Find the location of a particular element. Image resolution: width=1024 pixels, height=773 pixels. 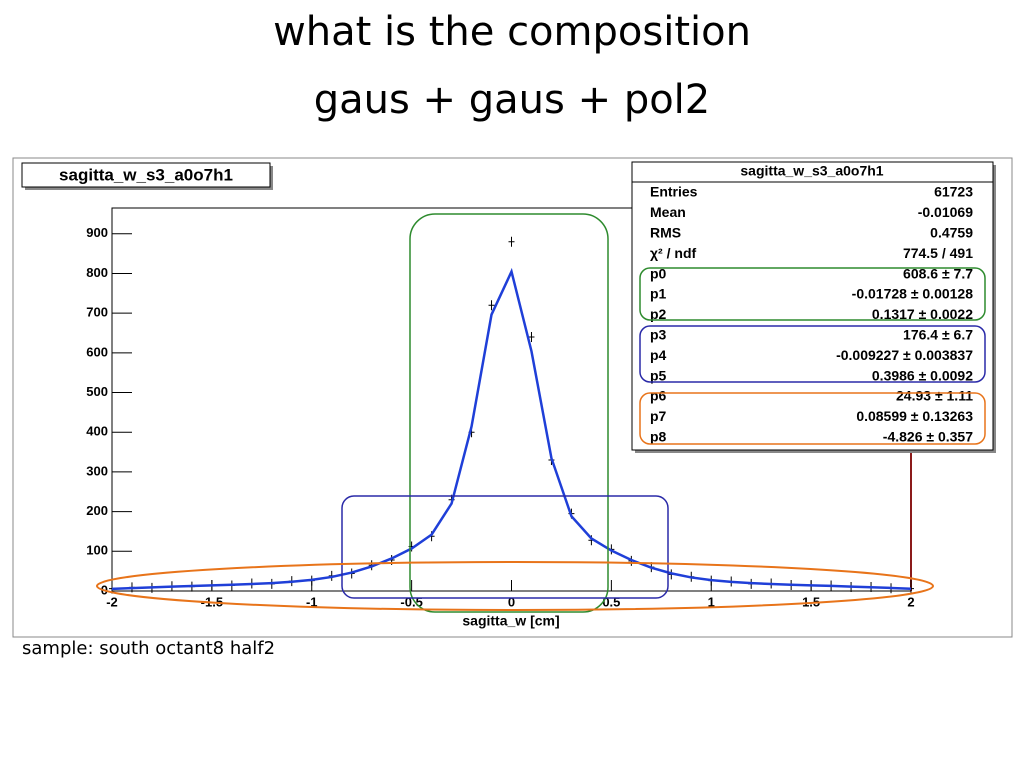

stats-label: p6 is located at coordinates (658, 396).